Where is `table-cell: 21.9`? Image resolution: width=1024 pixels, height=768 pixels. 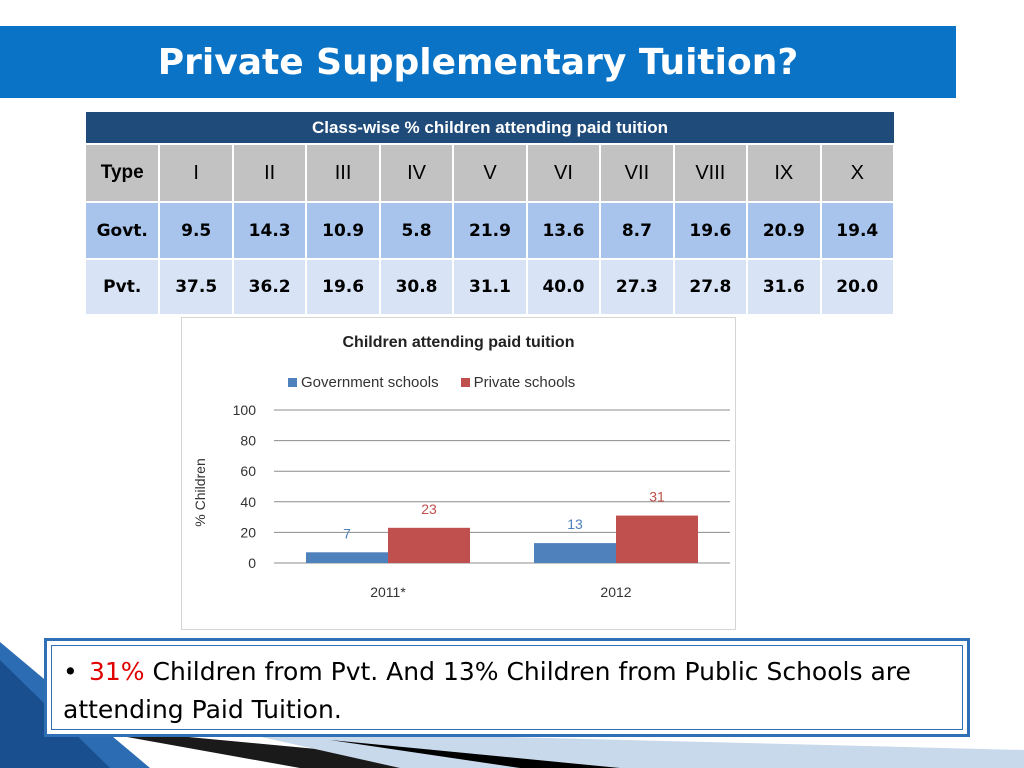 table-cell: 21.9 is located at coordinates (490, 231).